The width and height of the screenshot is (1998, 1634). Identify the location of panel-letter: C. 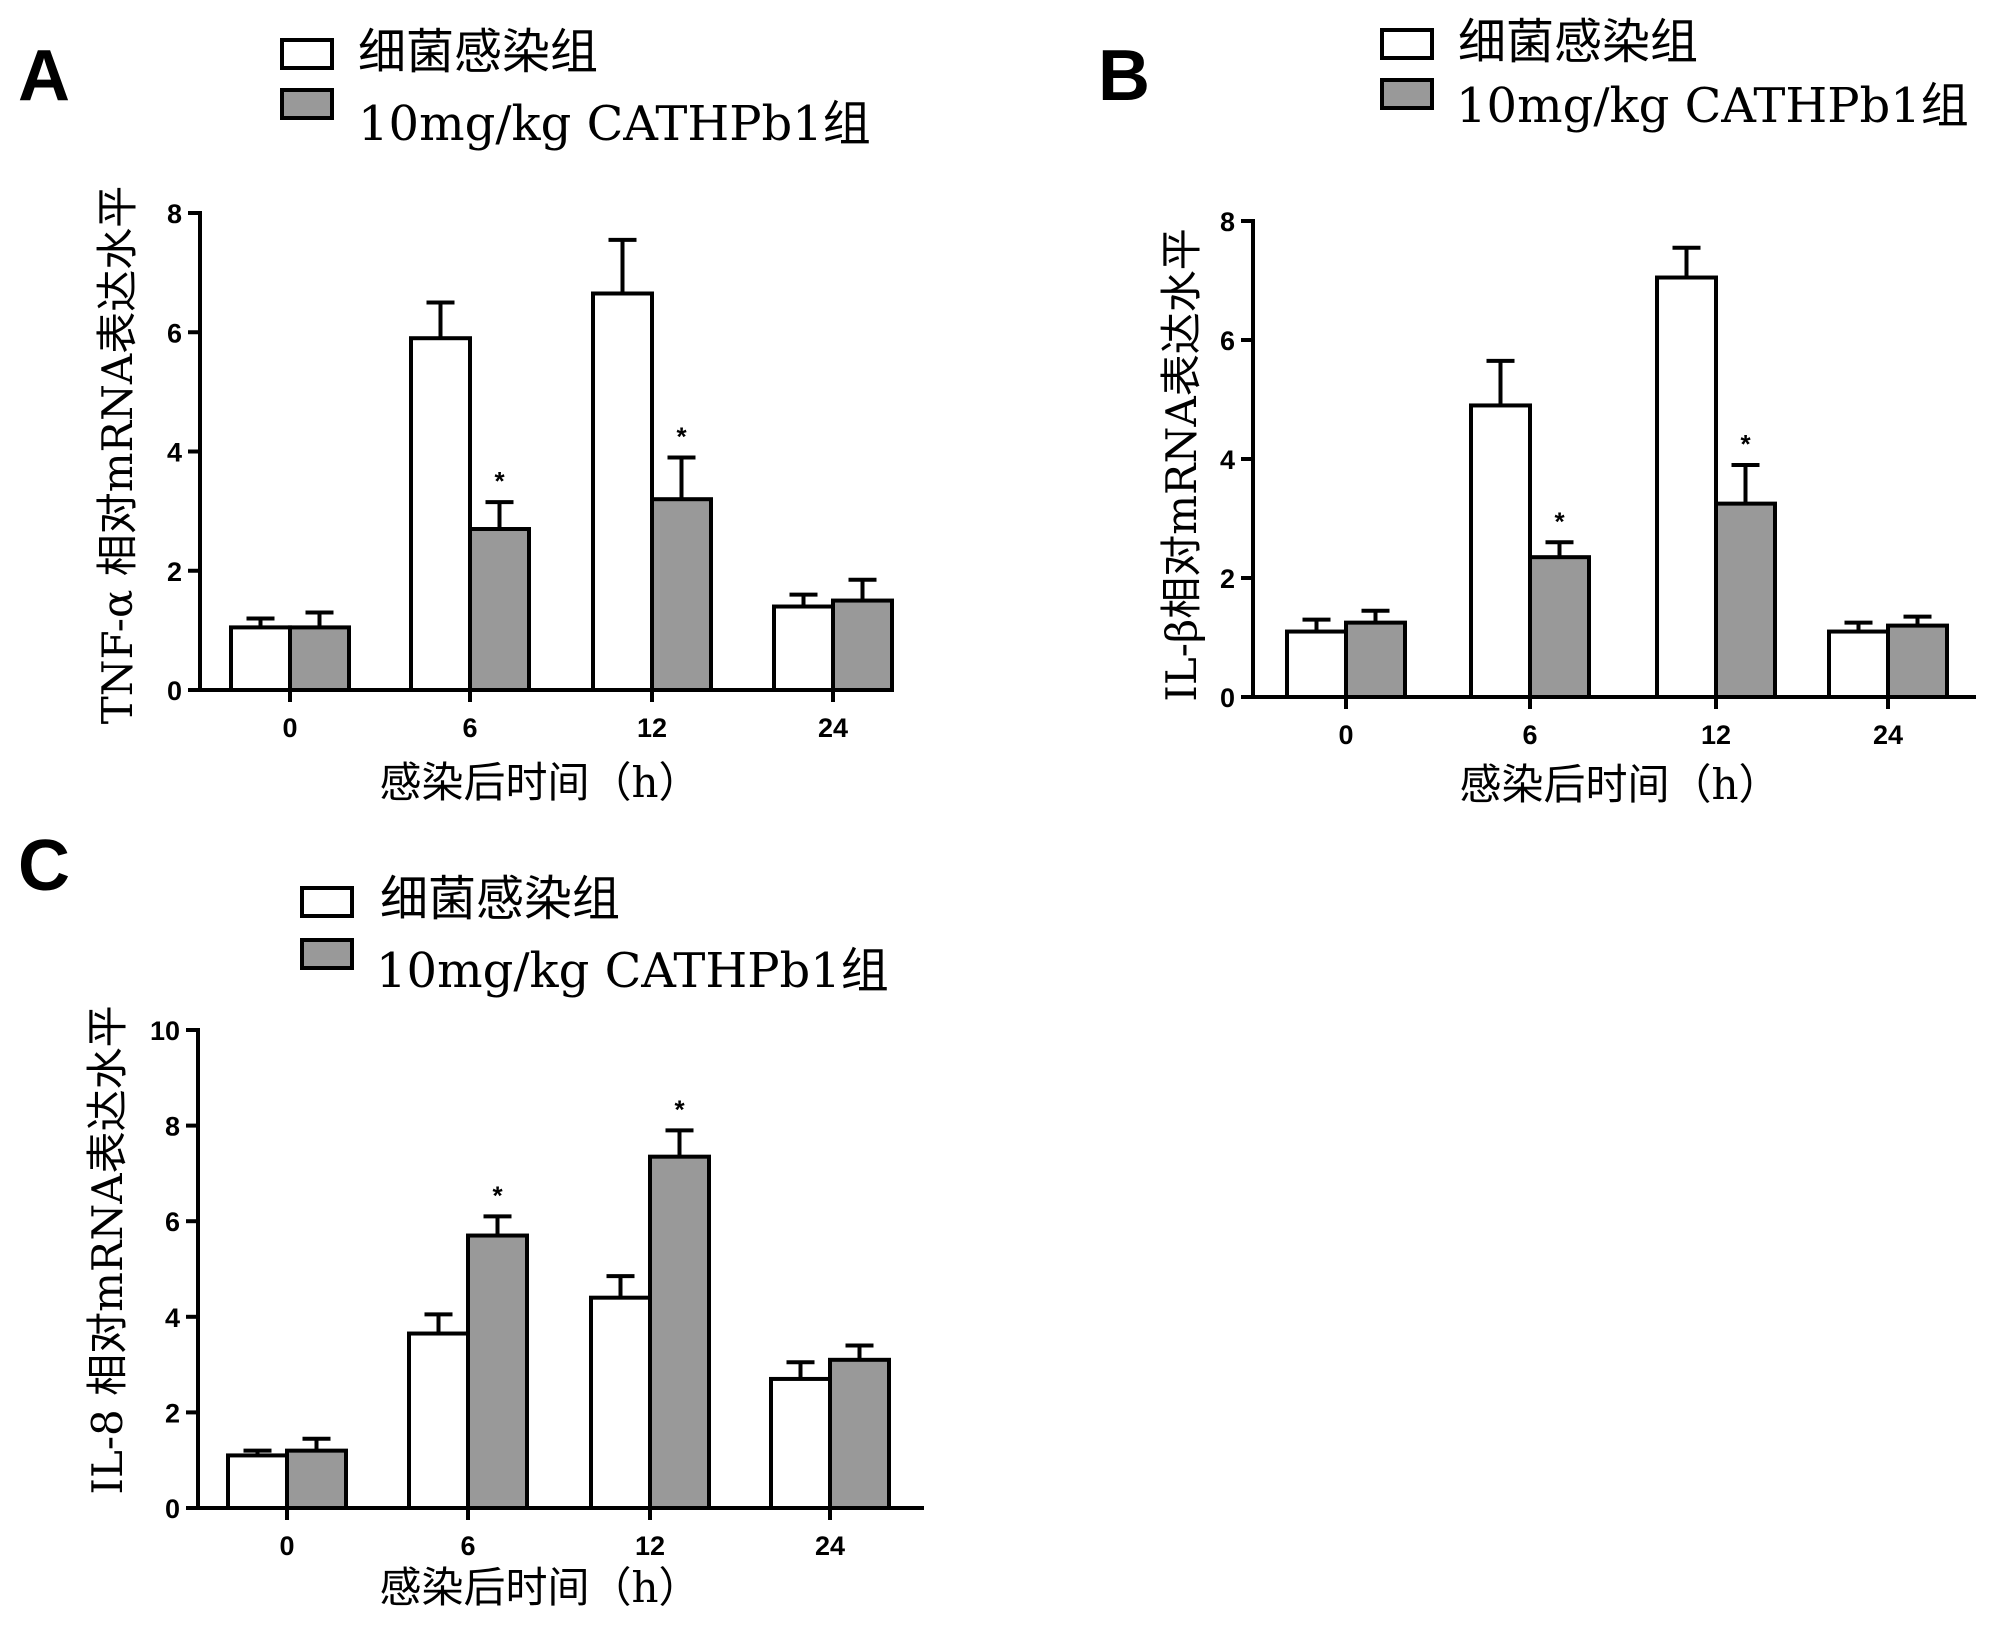
(44, 866).